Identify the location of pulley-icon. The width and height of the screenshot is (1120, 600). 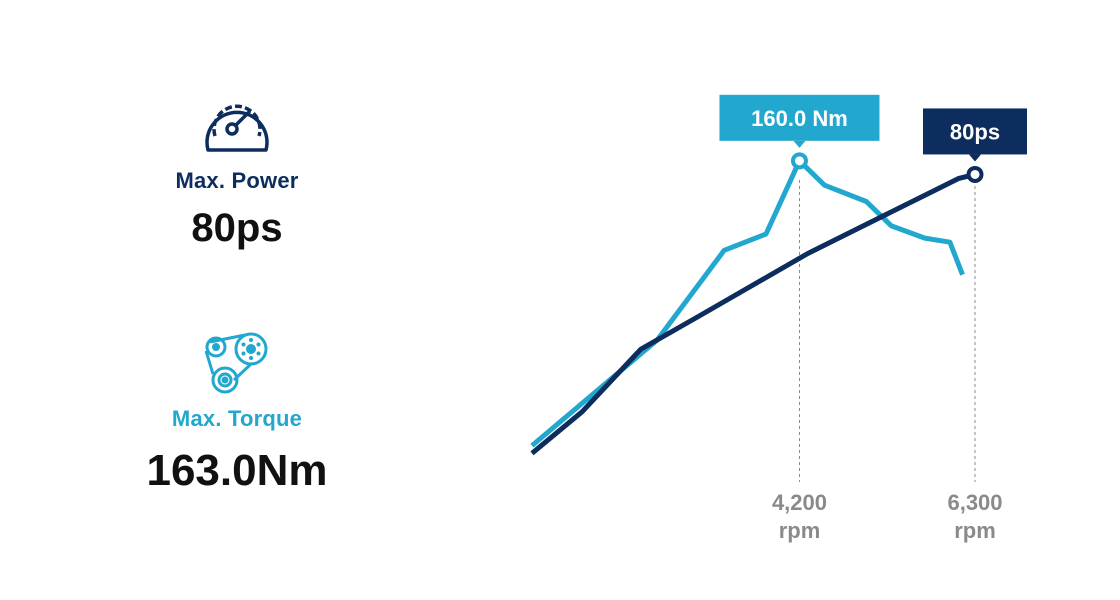
(236, 363).